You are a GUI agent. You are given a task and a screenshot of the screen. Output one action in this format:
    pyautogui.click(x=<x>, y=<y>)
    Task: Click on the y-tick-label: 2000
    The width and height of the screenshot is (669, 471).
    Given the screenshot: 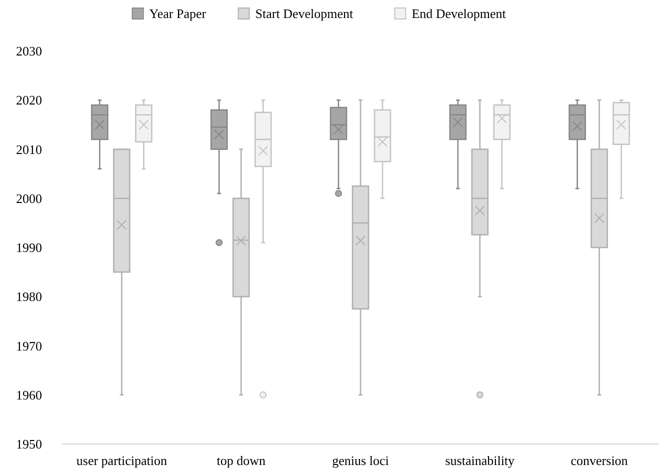 What is the action you would take?
    pyautogui.click(x=29, y=198)
    